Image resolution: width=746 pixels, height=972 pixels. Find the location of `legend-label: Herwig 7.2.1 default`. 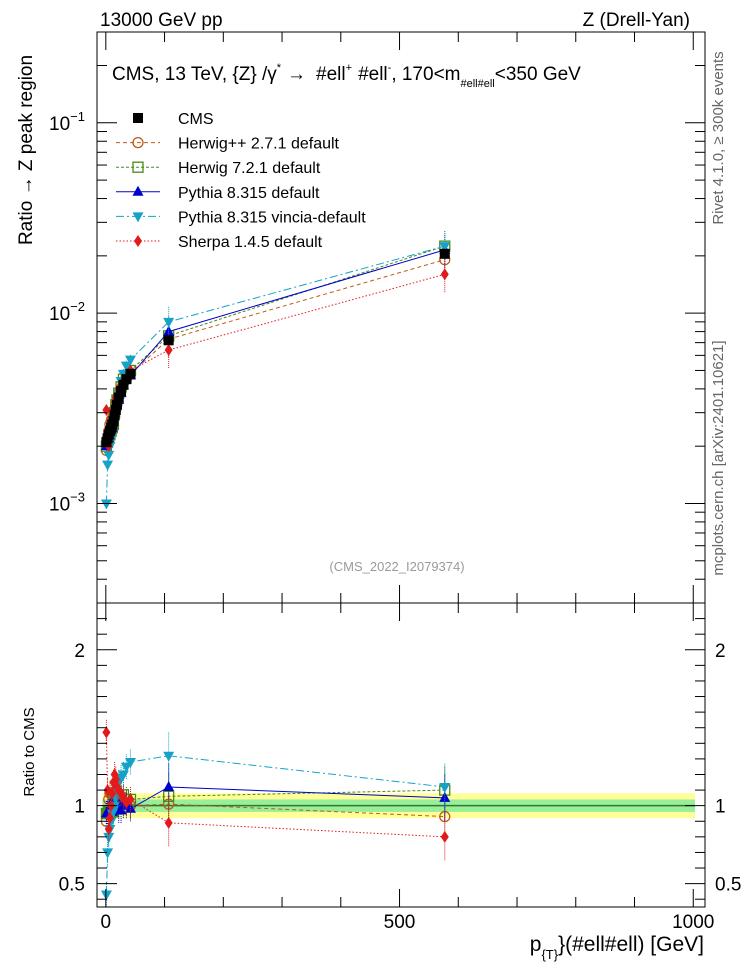

legend-label: Herwig 7.2.1 default is located at coordinates (249, 168).